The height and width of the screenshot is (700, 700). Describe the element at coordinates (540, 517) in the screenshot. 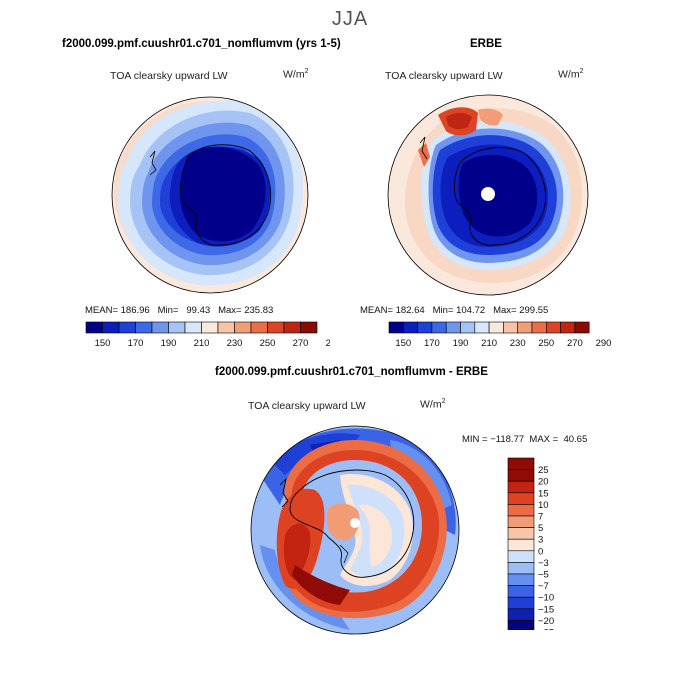

I see `colorbar-tick-label: 7` at that location.